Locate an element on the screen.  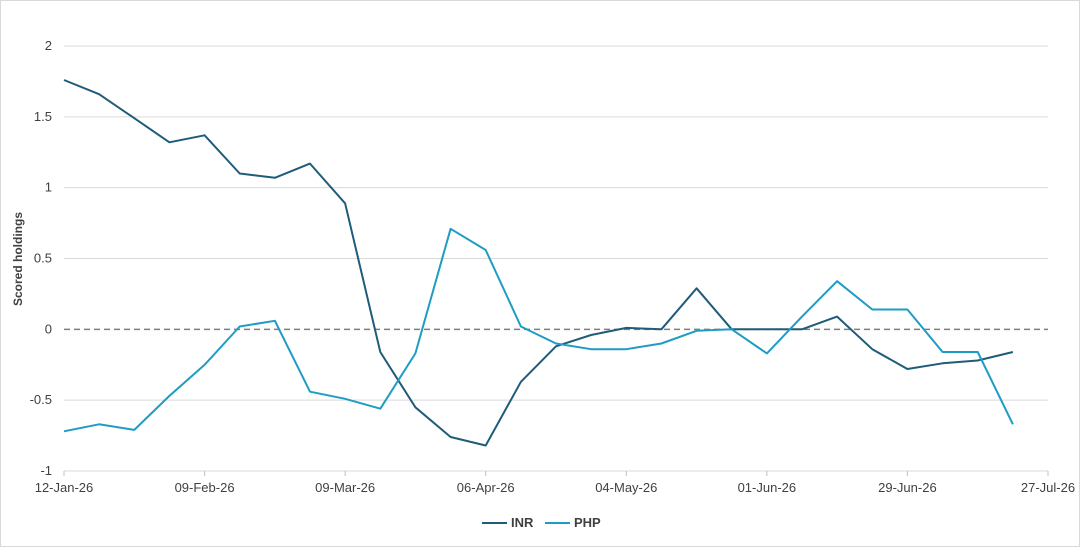
x-tick-label: 09-Feb-26 is located at coordinates (205, 487).